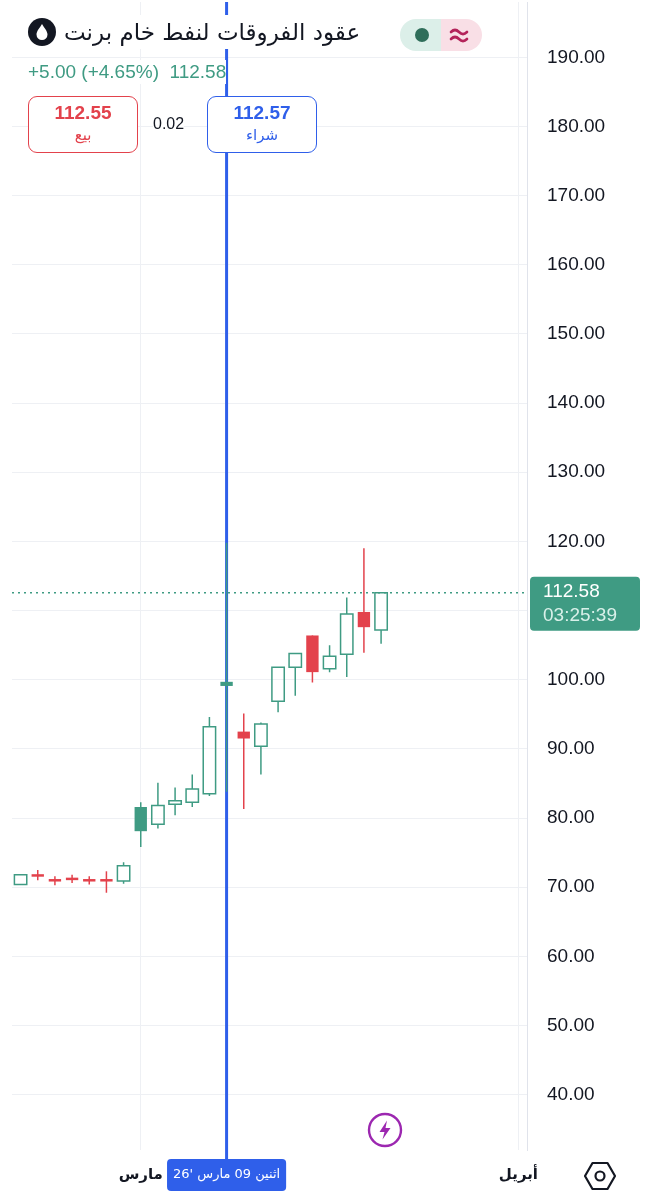 Image resolution: width=650 pixels, height=1200 pixels. Describe the element at coordinates (576, 264) in the screenshot. I see `y-tick-label: 160.00` at that location.